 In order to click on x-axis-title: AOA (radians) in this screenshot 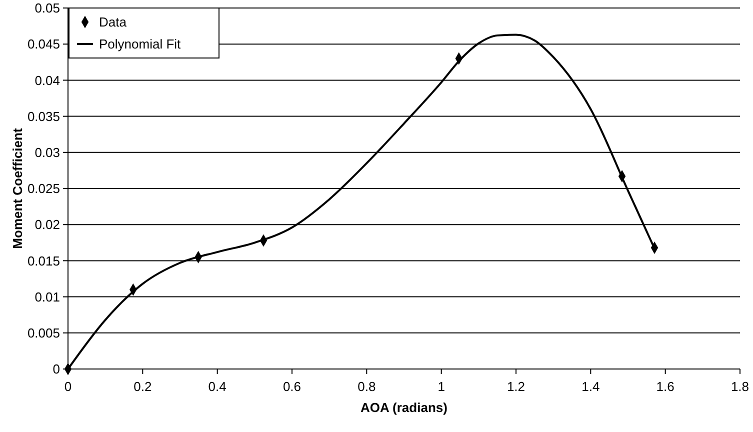, I will do `click(404, 407)`.